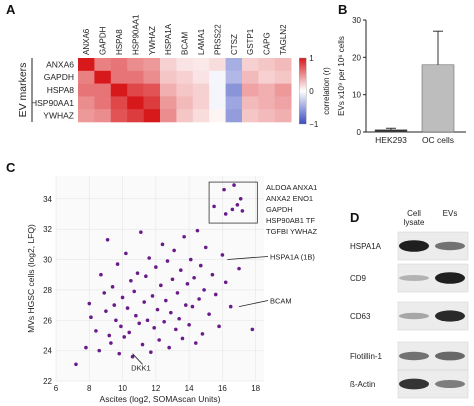 The height and width of the screenshot is (406, 474). What do you see at coordinates (119, 42) in the screenshot?
I see `heatmap-col-label: HSPA8` at bounding box center [119, 42].